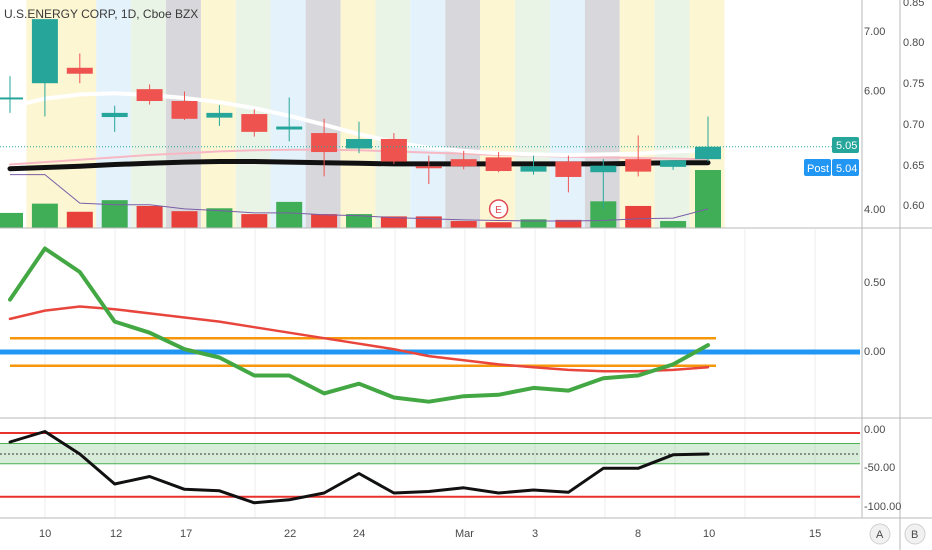 This screenshot has width=932, height=550. I want to click on wr-tick: -50.00, so click(879, 468).